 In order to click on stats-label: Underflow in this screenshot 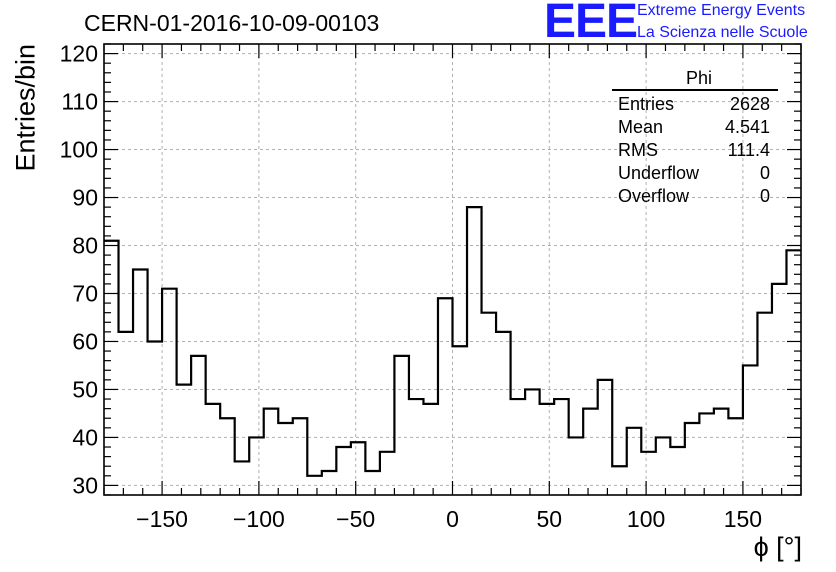, I will do `click(659, 173)`.